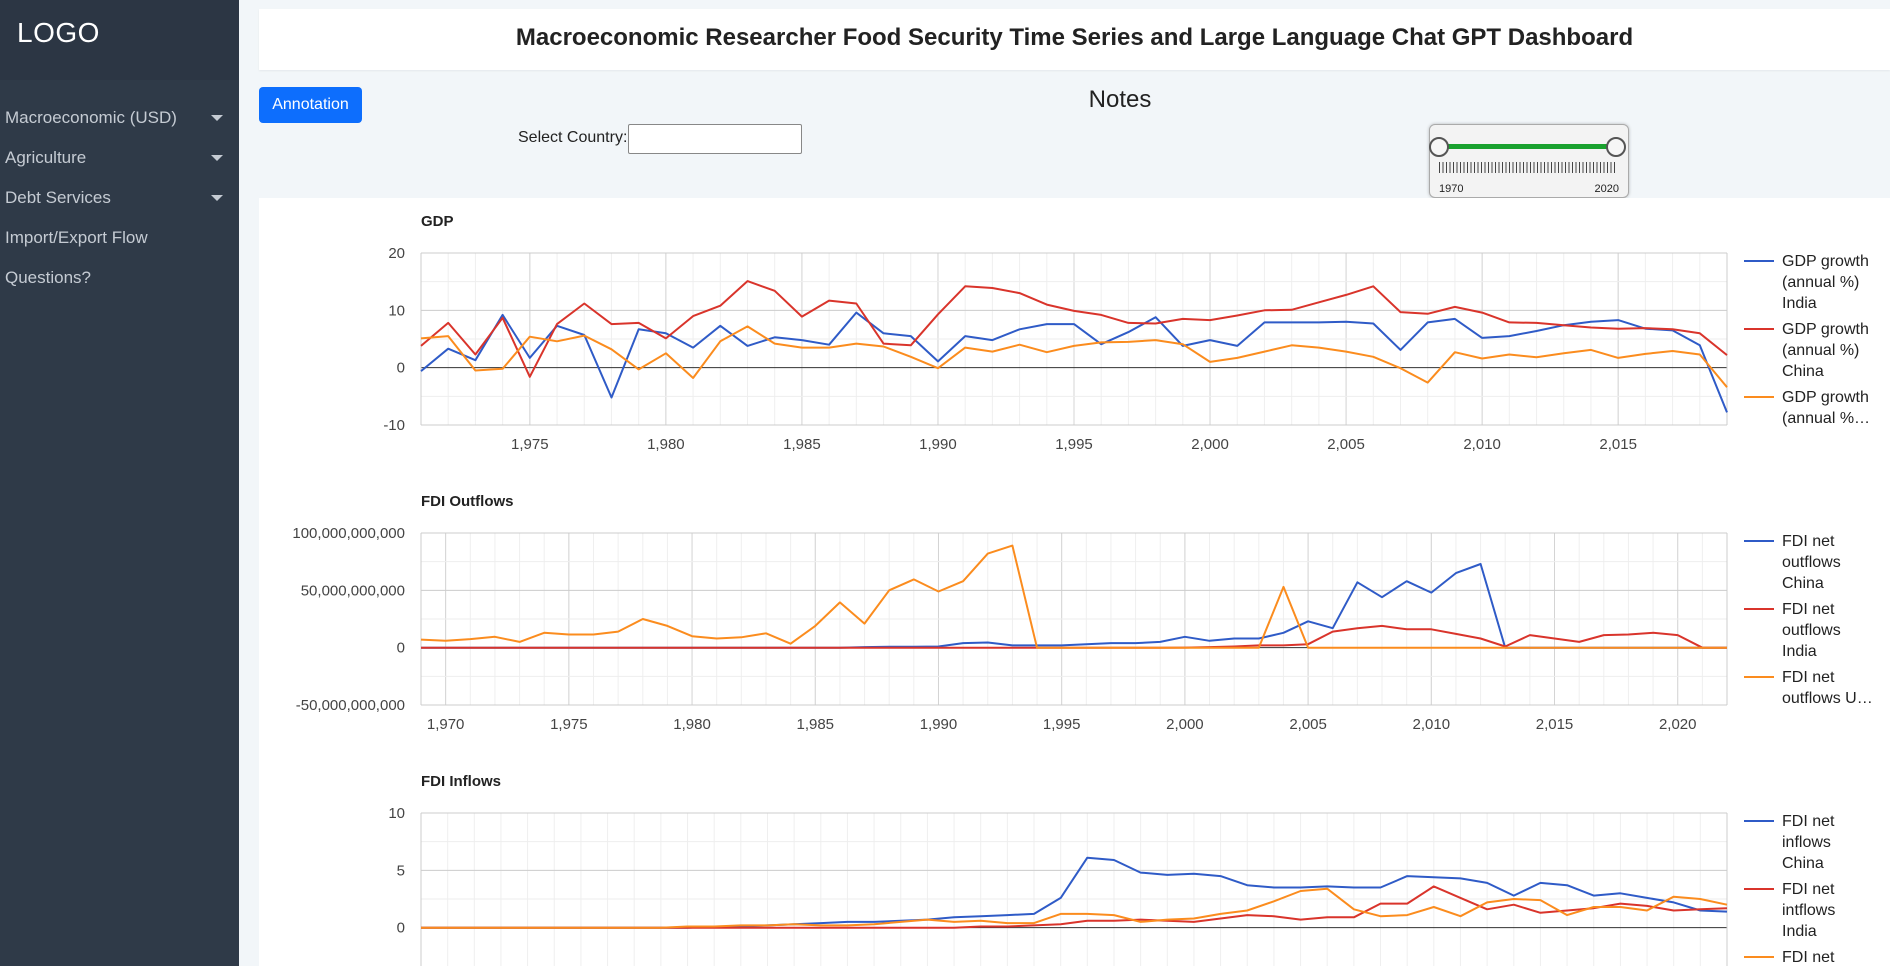 The image size is (1890, 966). I want to click on sidebar-item-debt-services: Debt Services, so click(119, 198).